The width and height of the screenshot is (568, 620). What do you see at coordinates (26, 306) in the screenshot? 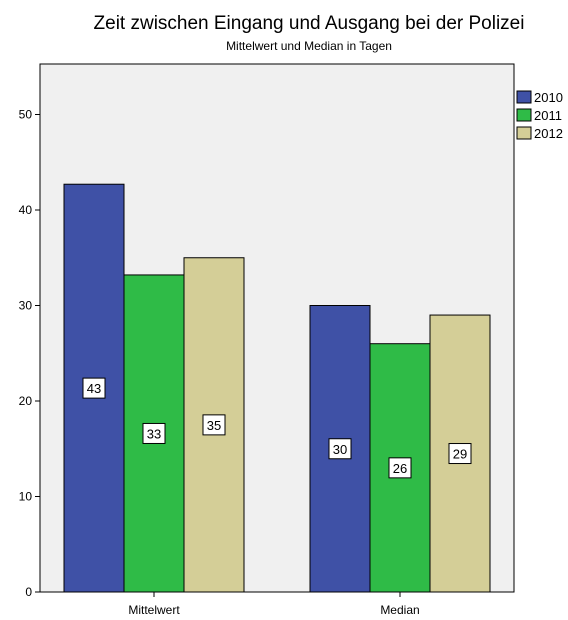
I see `y-tick-label: 30` at bounding box center [26, 306].